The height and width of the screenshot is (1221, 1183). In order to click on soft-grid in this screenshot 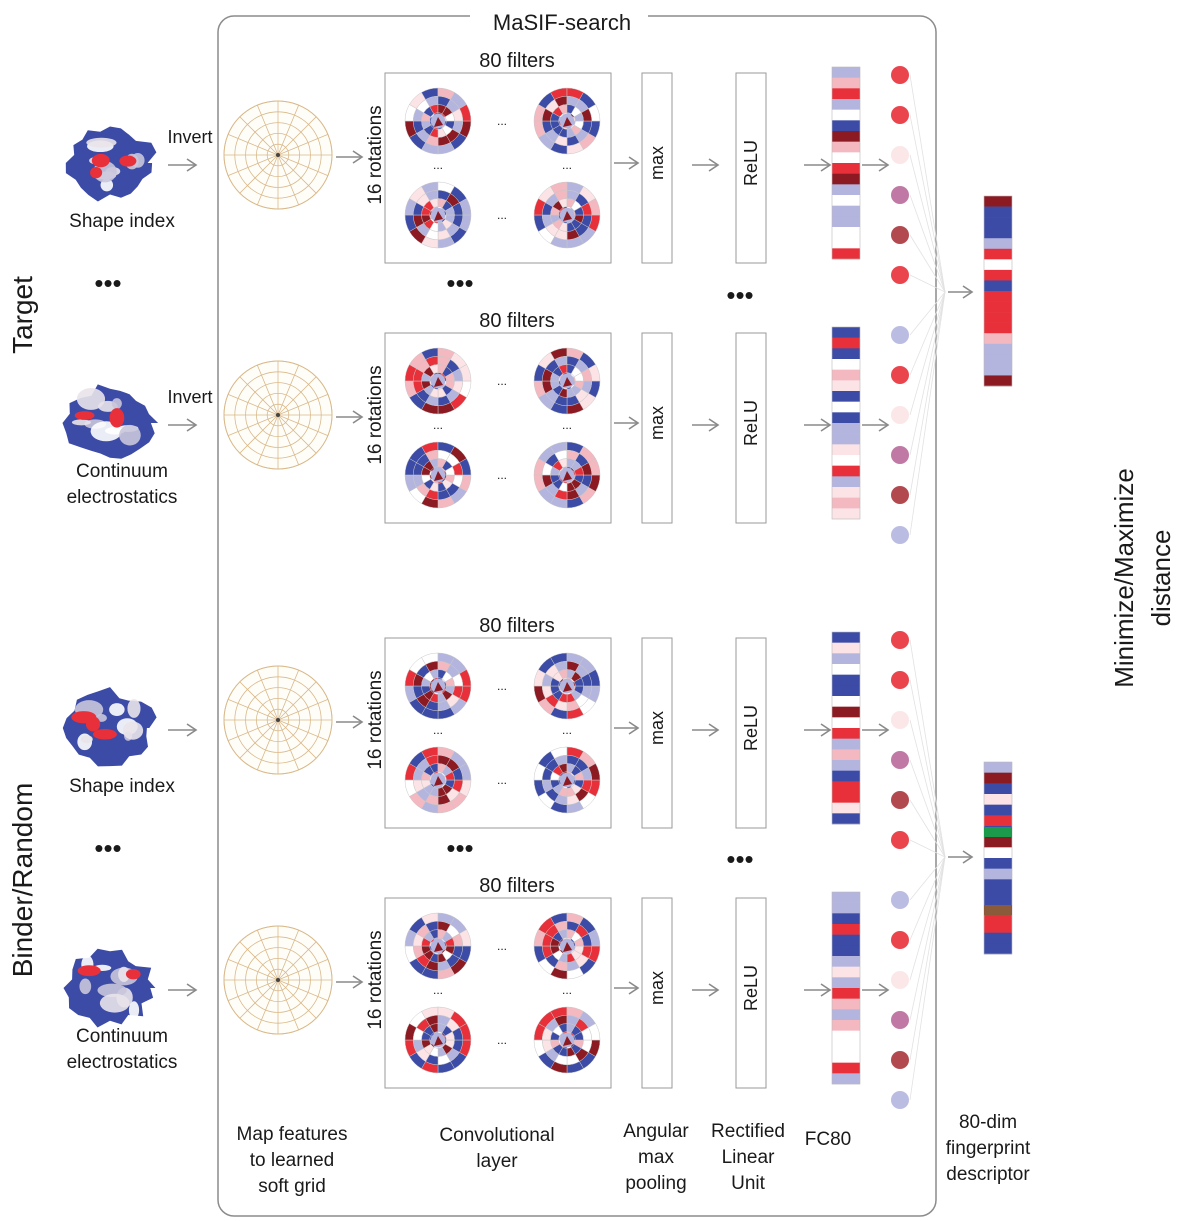, I will do `click(278, 720)`.